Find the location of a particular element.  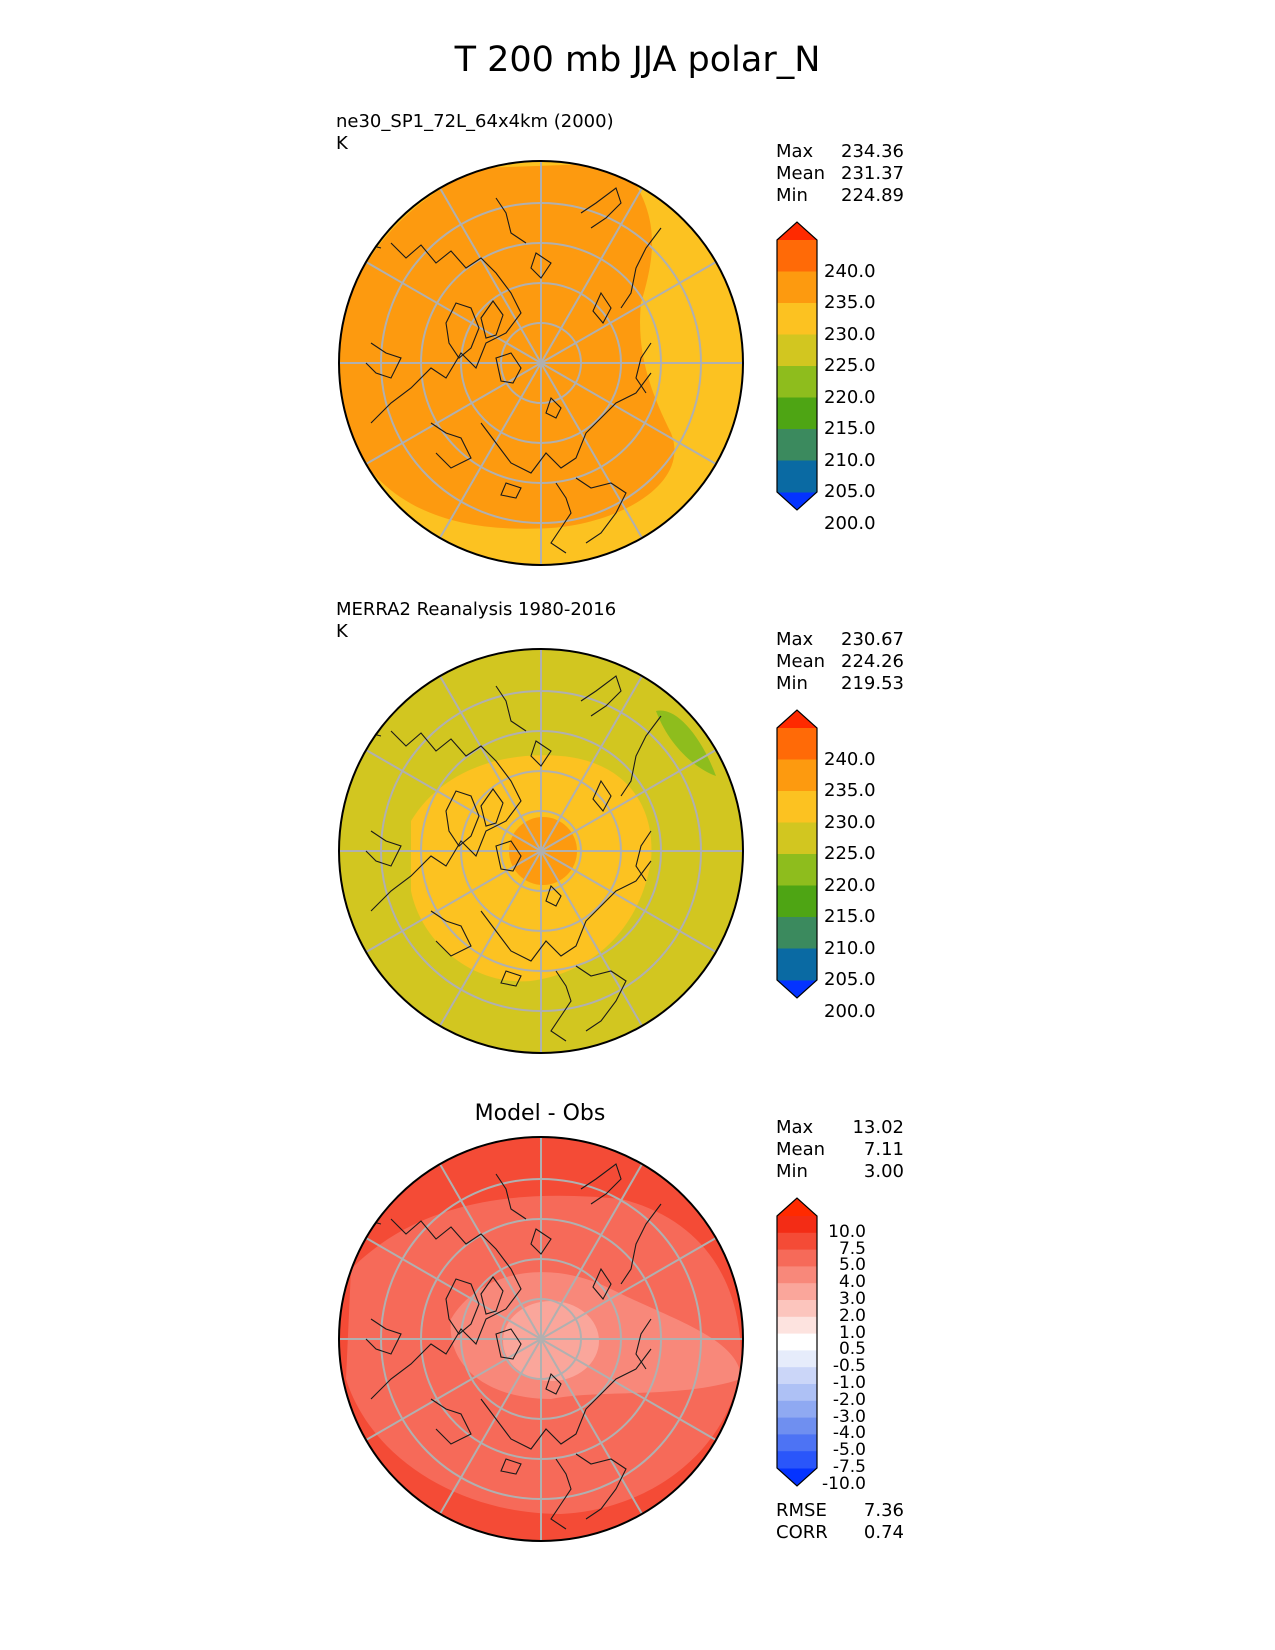

panel-3-bottom-stats: RMSE 7.36 CORR 0.74 is located at coordinates (840, 1522).